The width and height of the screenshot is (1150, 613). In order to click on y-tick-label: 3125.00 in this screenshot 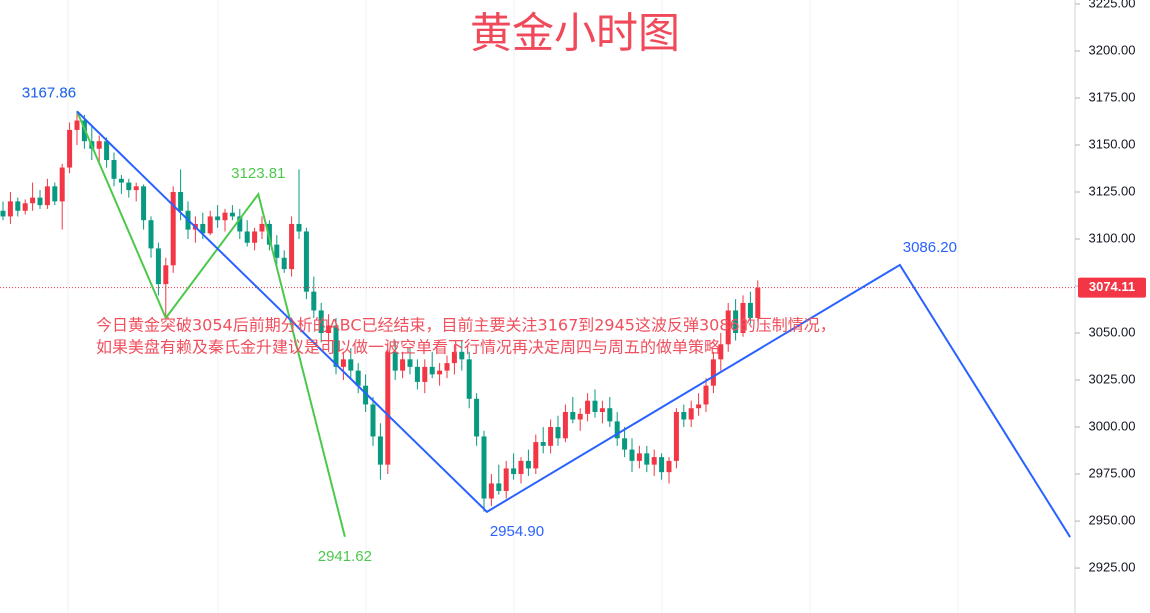, I will do `click(1112, 190)`.